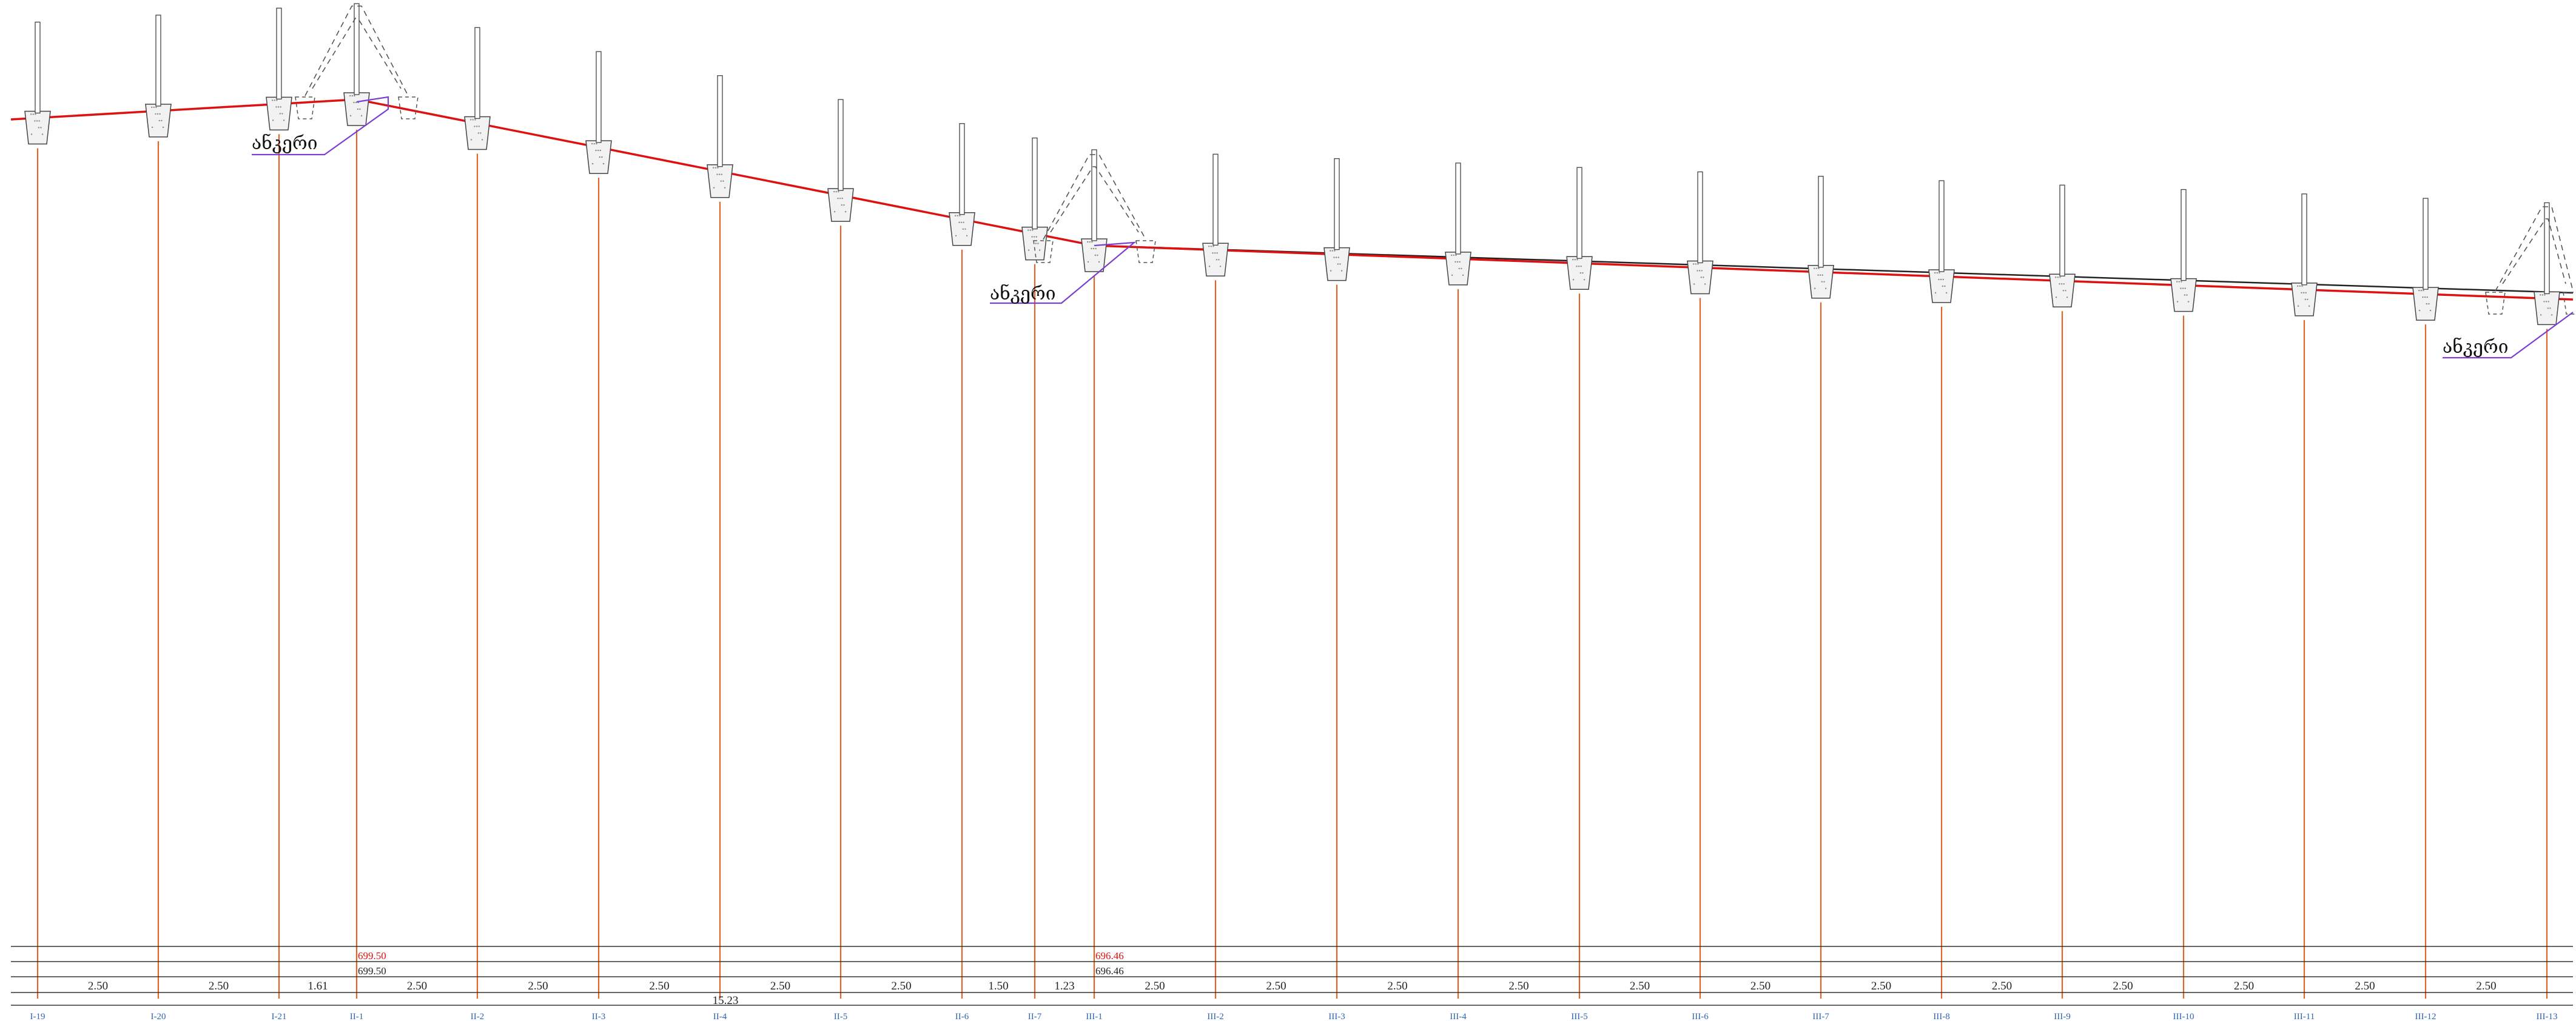 The height and width of the screenshot is (1021, 2576). Describe the element at coordinates (1700, 1016) in the screenshot. I see `station-label: III-6` at that location.